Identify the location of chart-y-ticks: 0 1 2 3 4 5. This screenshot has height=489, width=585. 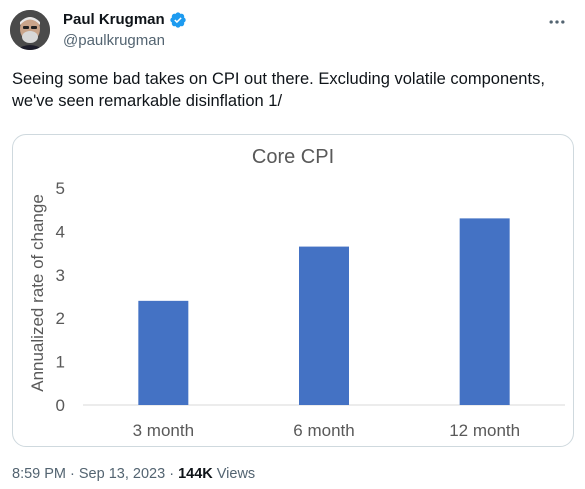
(60, 297).